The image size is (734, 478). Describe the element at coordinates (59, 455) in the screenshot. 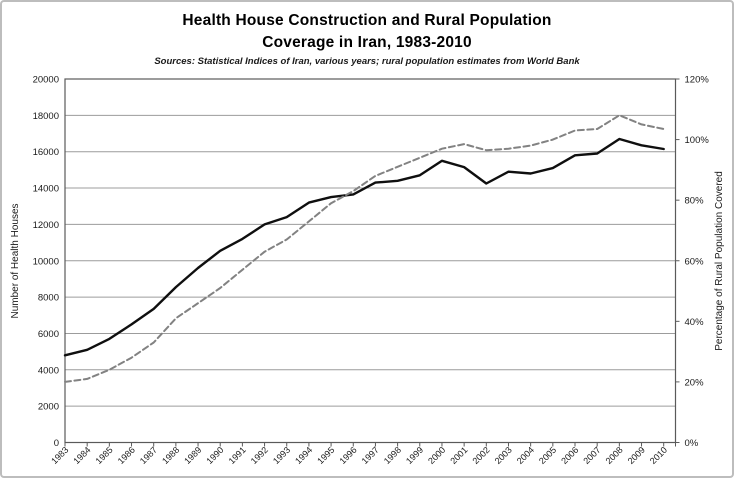

I see `x-axis-label: 1983` at that location.